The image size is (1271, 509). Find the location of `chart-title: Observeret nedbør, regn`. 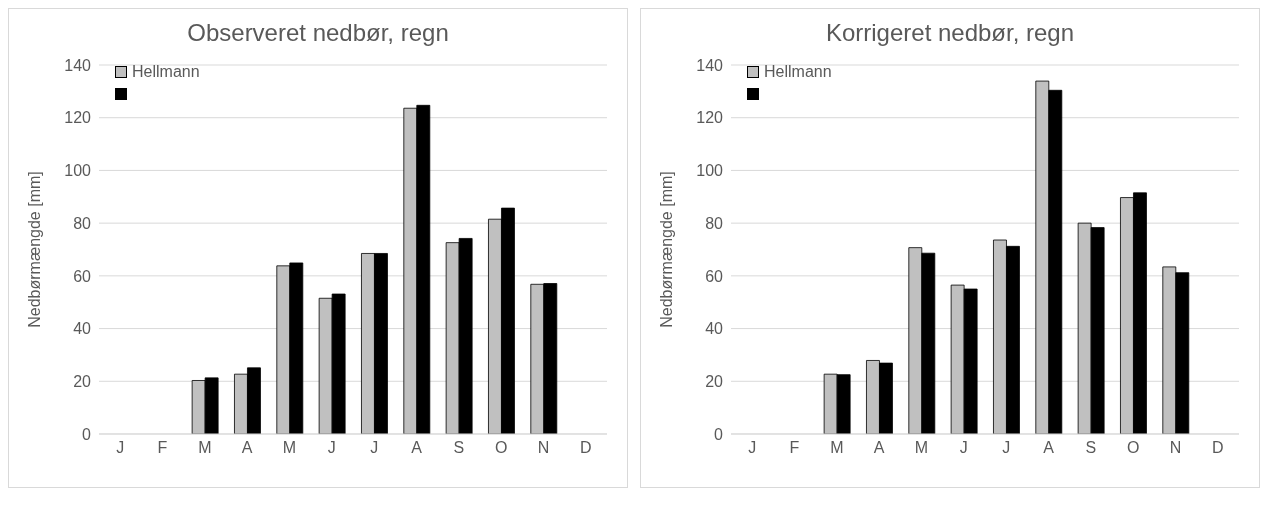

chart-title: Observeret nedbør, regn is located at coordinates (318, 33).